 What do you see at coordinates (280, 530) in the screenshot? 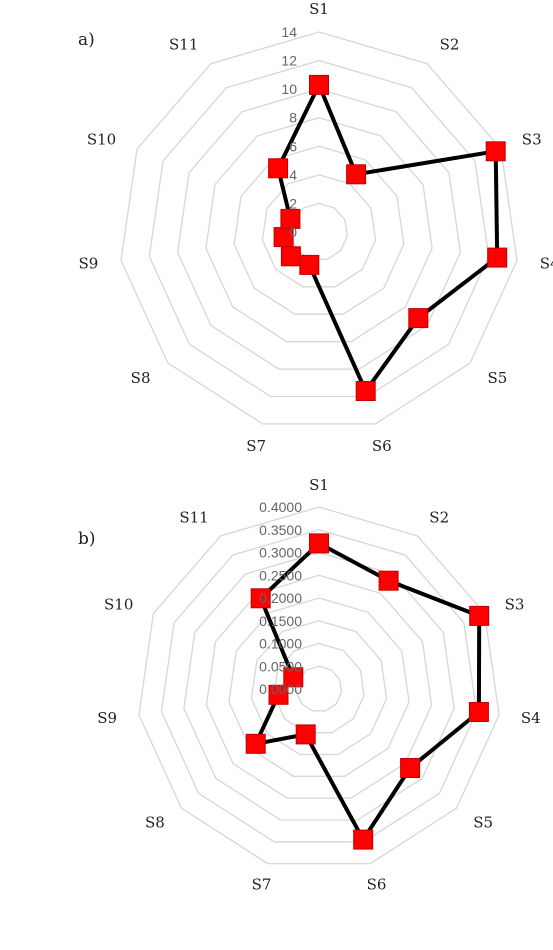
I see `tick-label: 0.3500` at bounding box center [280, 530].